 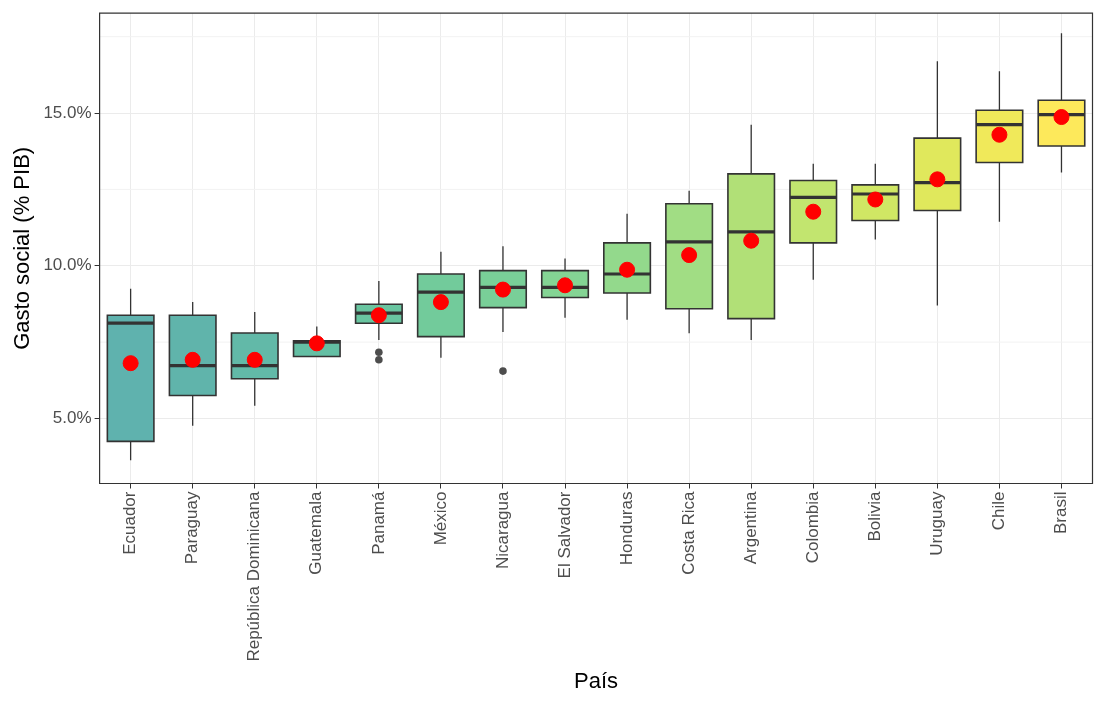 I want to click on x-tick-label: El Salvador, so click(x=564, y=535).